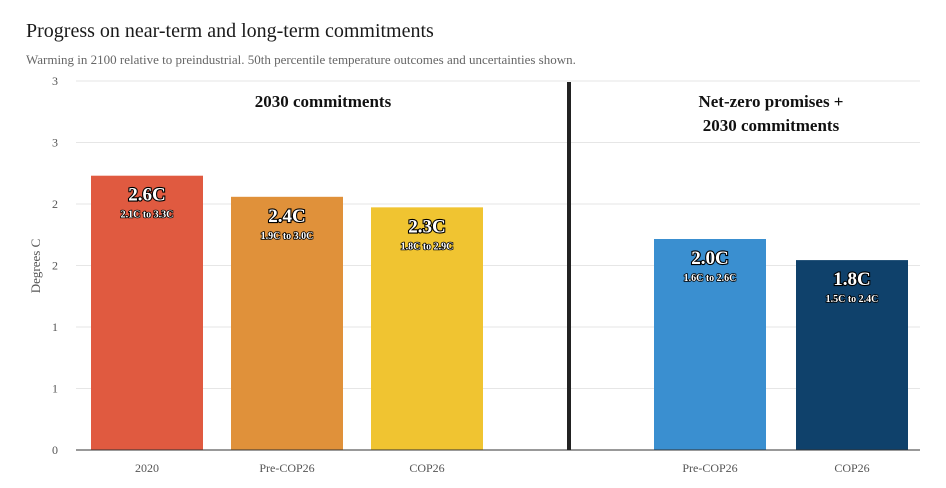 This screenshot has height=488, width=946. Describe the element at coordinates (426, 226) in the screenshot. I see `bar-value-label: 2.3C` at that location.